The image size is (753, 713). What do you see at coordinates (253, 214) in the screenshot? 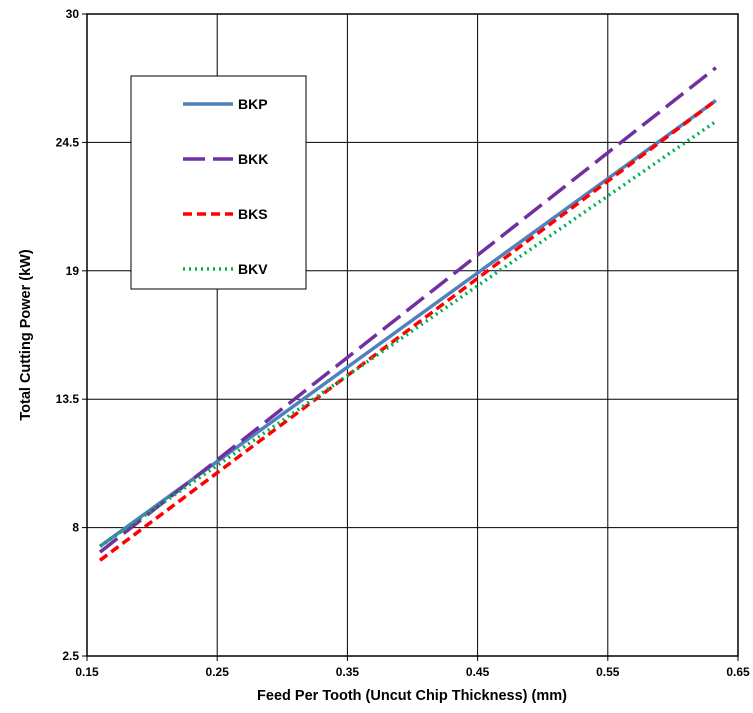
I see `legend-label-bks: BKS` at bounding box center [253, 214].